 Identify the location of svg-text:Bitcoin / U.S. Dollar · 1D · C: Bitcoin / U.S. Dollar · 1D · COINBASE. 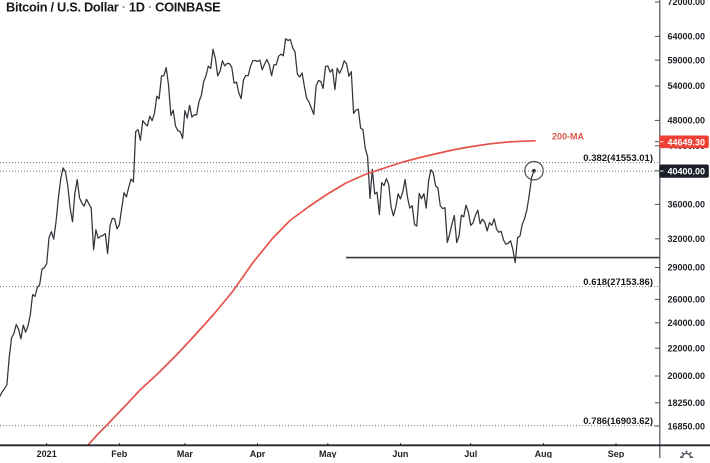
(113, 7).